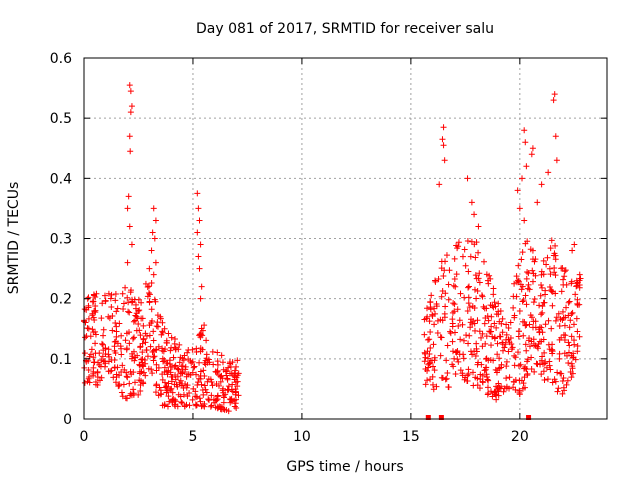 This screenshot has width=640, height=480. Describe the element at coordinates (61, 300) in the screenshot. I see `y-tick-label: 0.2` at that location.